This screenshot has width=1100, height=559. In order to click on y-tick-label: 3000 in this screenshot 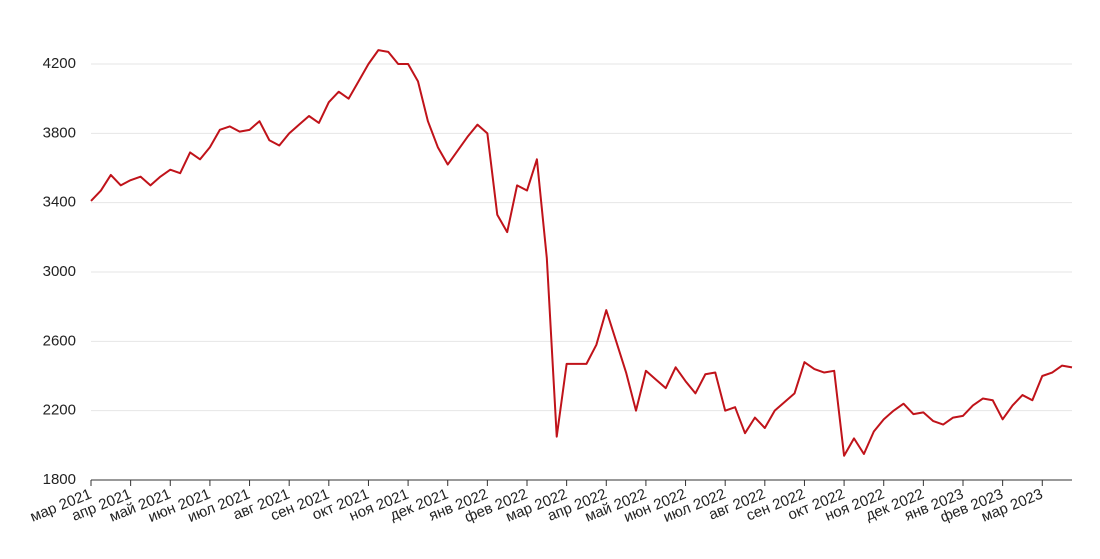, I will do `click(59, 271)`.